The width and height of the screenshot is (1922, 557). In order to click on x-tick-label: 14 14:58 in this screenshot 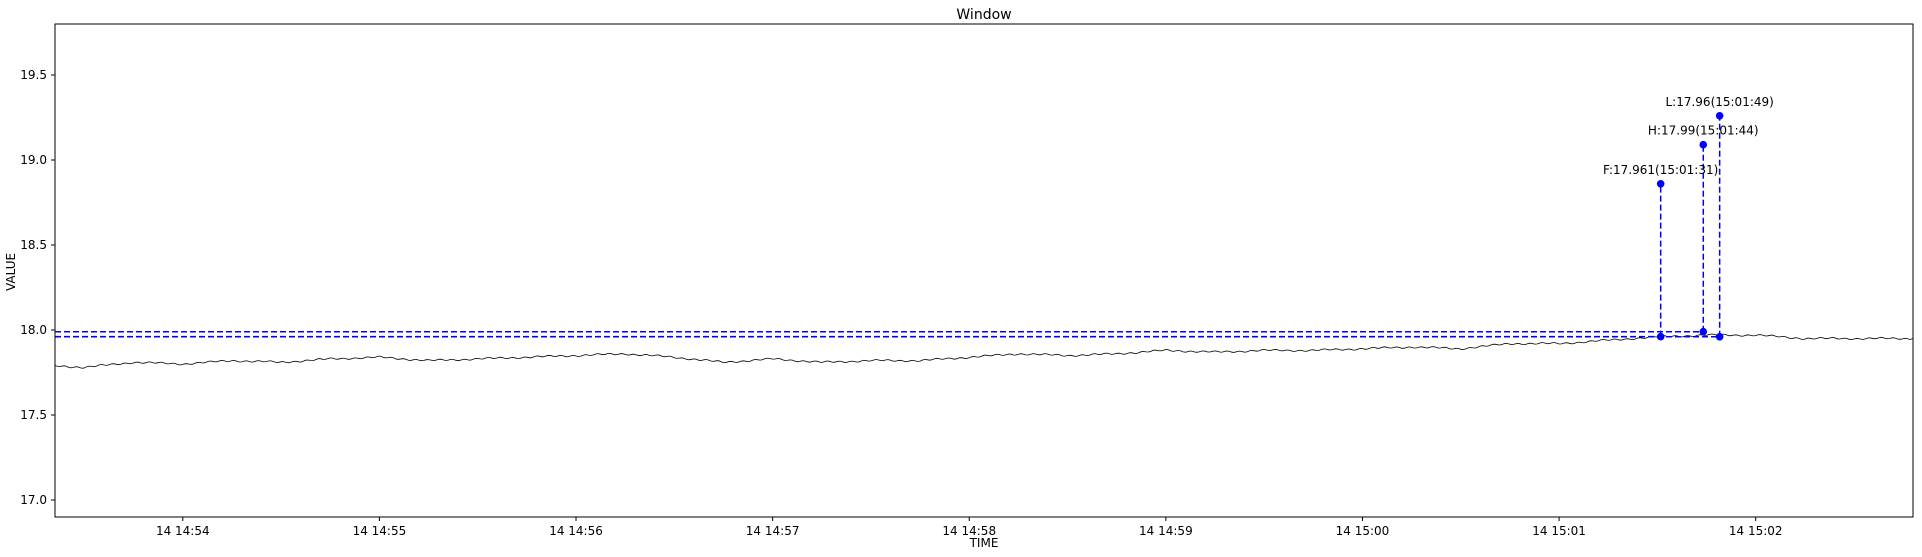, I will do `click(969, 531)`.